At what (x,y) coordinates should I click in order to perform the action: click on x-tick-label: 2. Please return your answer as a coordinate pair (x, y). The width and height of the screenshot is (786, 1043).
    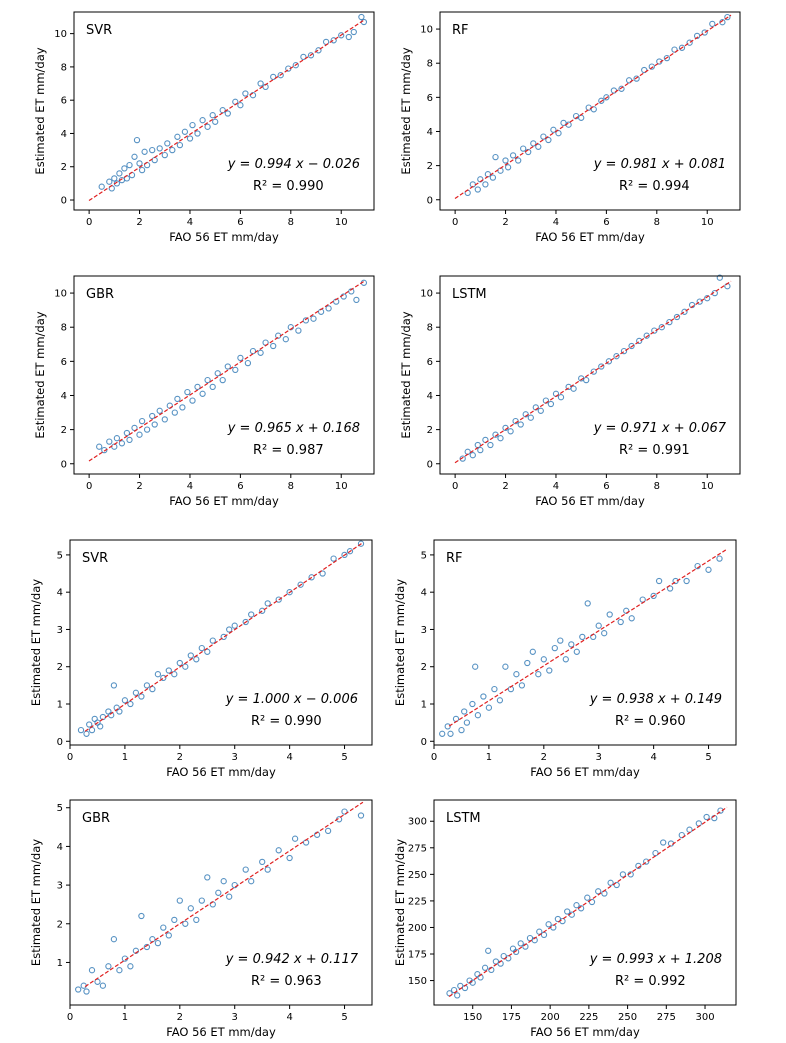
    Looking at the image, I should click on (139, 222).